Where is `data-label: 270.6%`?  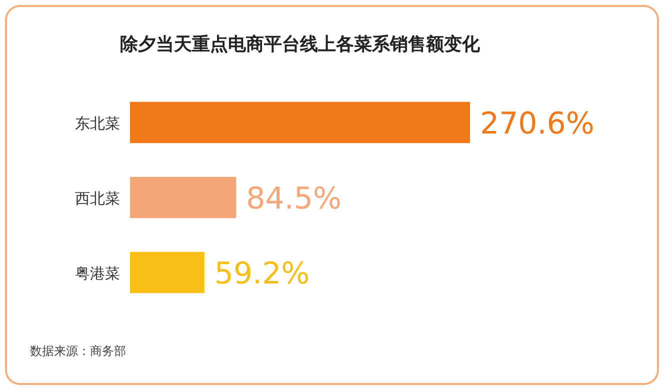 data-label: 270.6% is located at coordinates (537, 124).